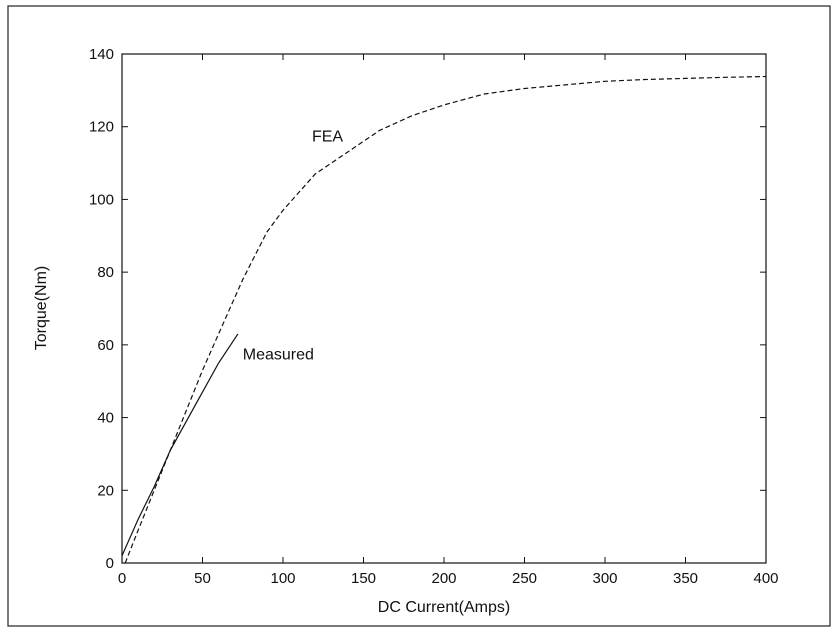  What do you see at coordinates (105, 345) in the screenshot?
I see `y-tick-label: 60` at bounding box center [105, 345].